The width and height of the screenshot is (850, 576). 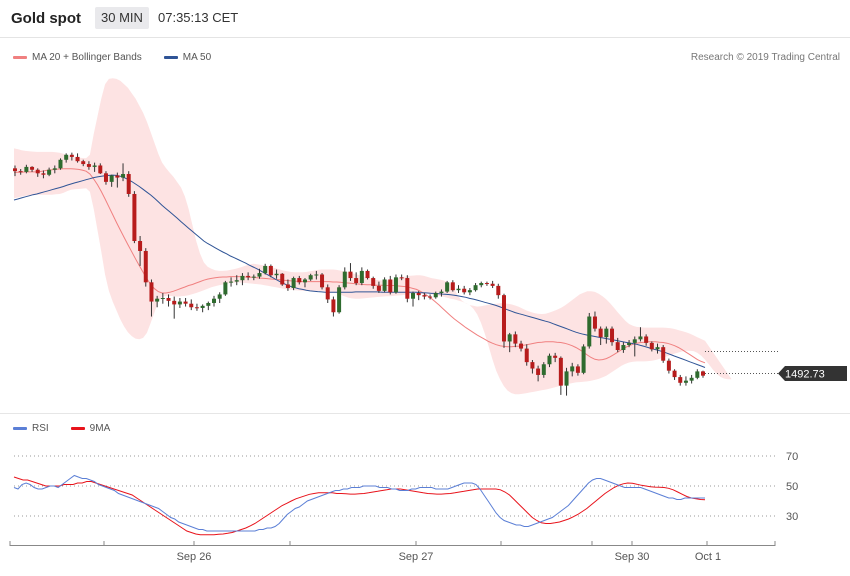 I want to click on ma20-legend-swatch, so click(x=20, y=57).